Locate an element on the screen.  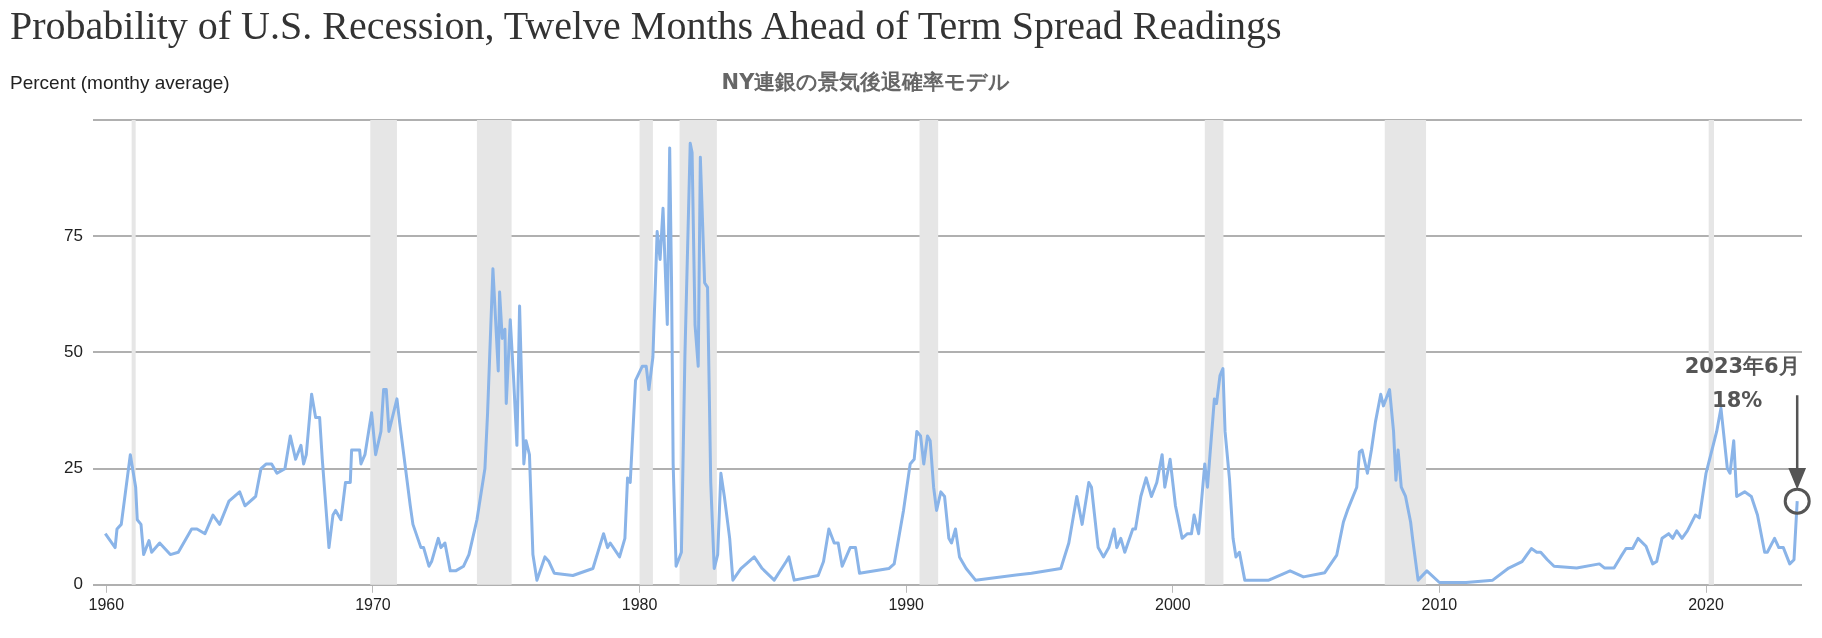
x-tick-label: 1970 is located at coordinates (373, 604).